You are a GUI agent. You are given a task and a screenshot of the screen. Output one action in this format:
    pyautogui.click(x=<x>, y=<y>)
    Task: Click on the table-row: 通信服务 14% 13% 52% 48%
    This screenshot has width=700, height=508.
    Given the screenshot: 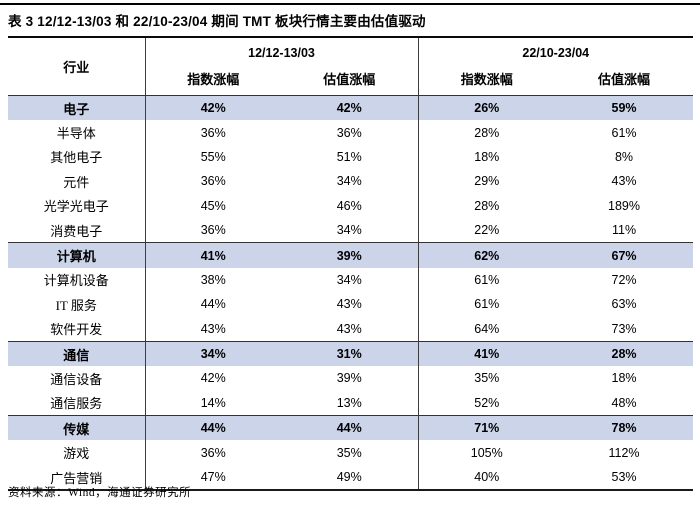 What is the action you would take?
    pyautogui.click(x=350, y=403)
    